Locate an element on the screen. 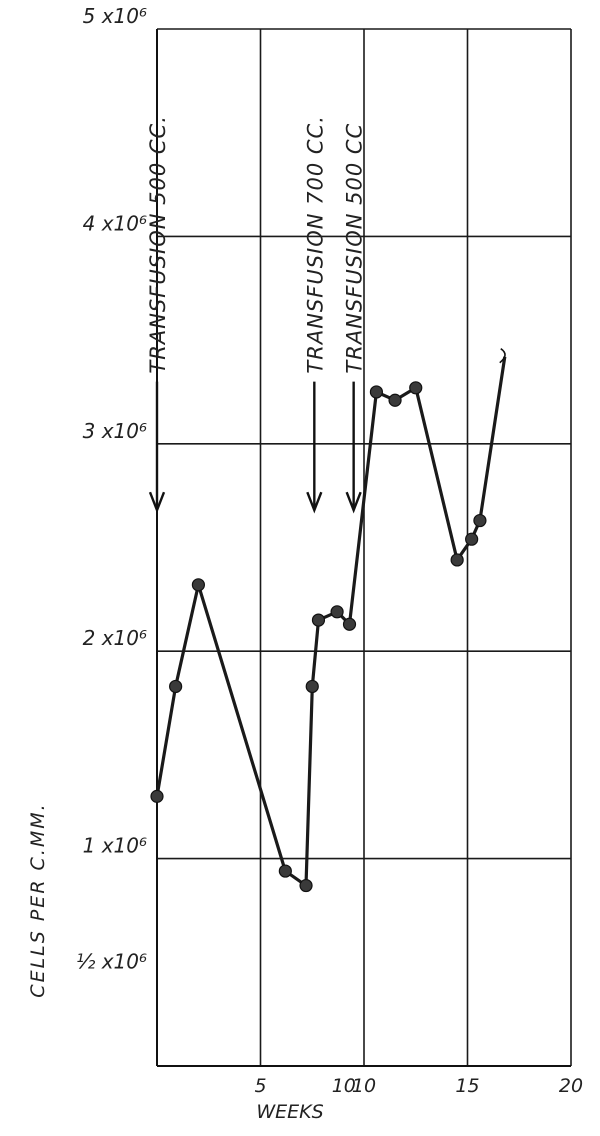 The image size is (600, 1136). transfusion-annotation: TRANSFUSION 700 CC. is located at coordinates (315, 314).